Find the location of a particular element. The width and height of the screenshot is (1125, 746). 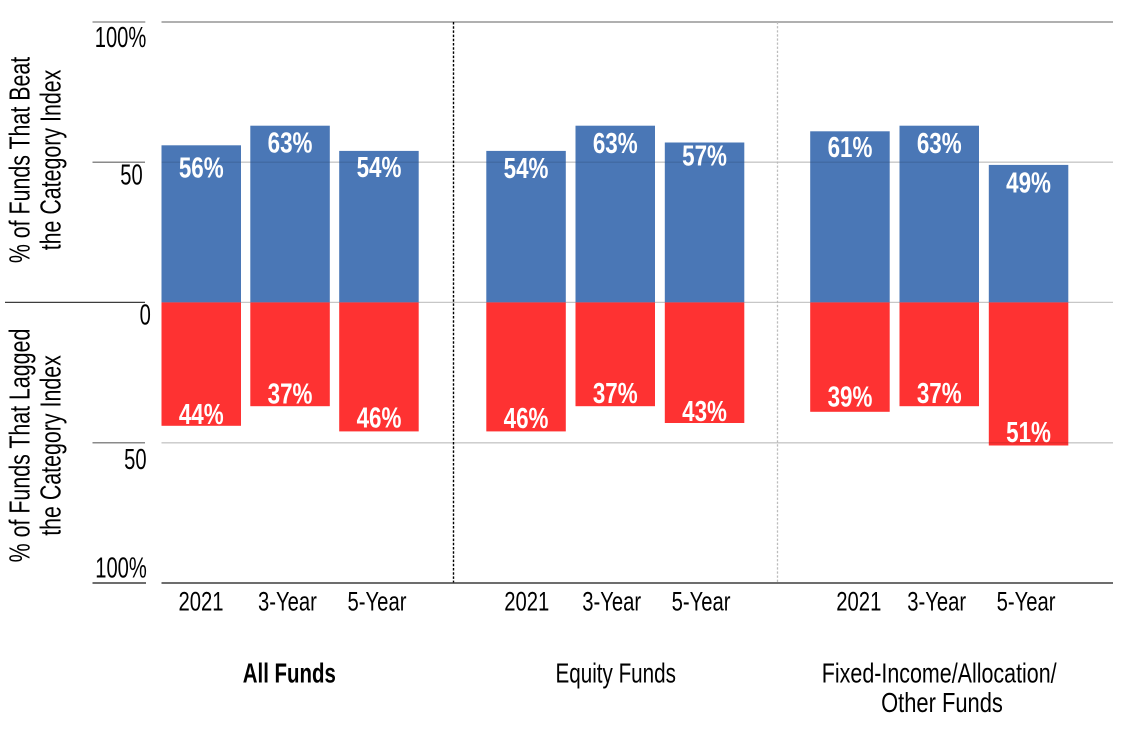

svg-text: 51% is located at coordinates (1028, 432).